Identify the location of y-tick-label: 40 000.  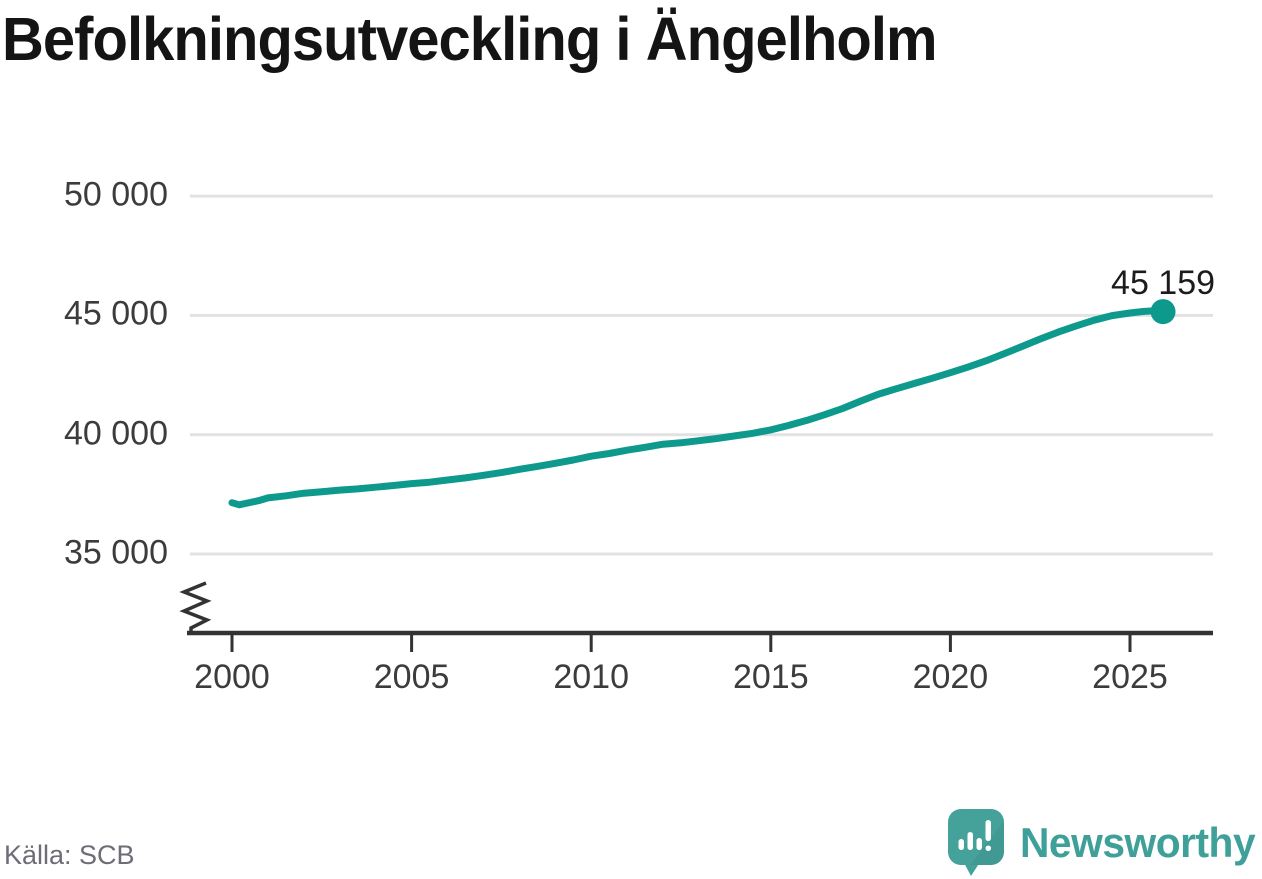
(116, 433).